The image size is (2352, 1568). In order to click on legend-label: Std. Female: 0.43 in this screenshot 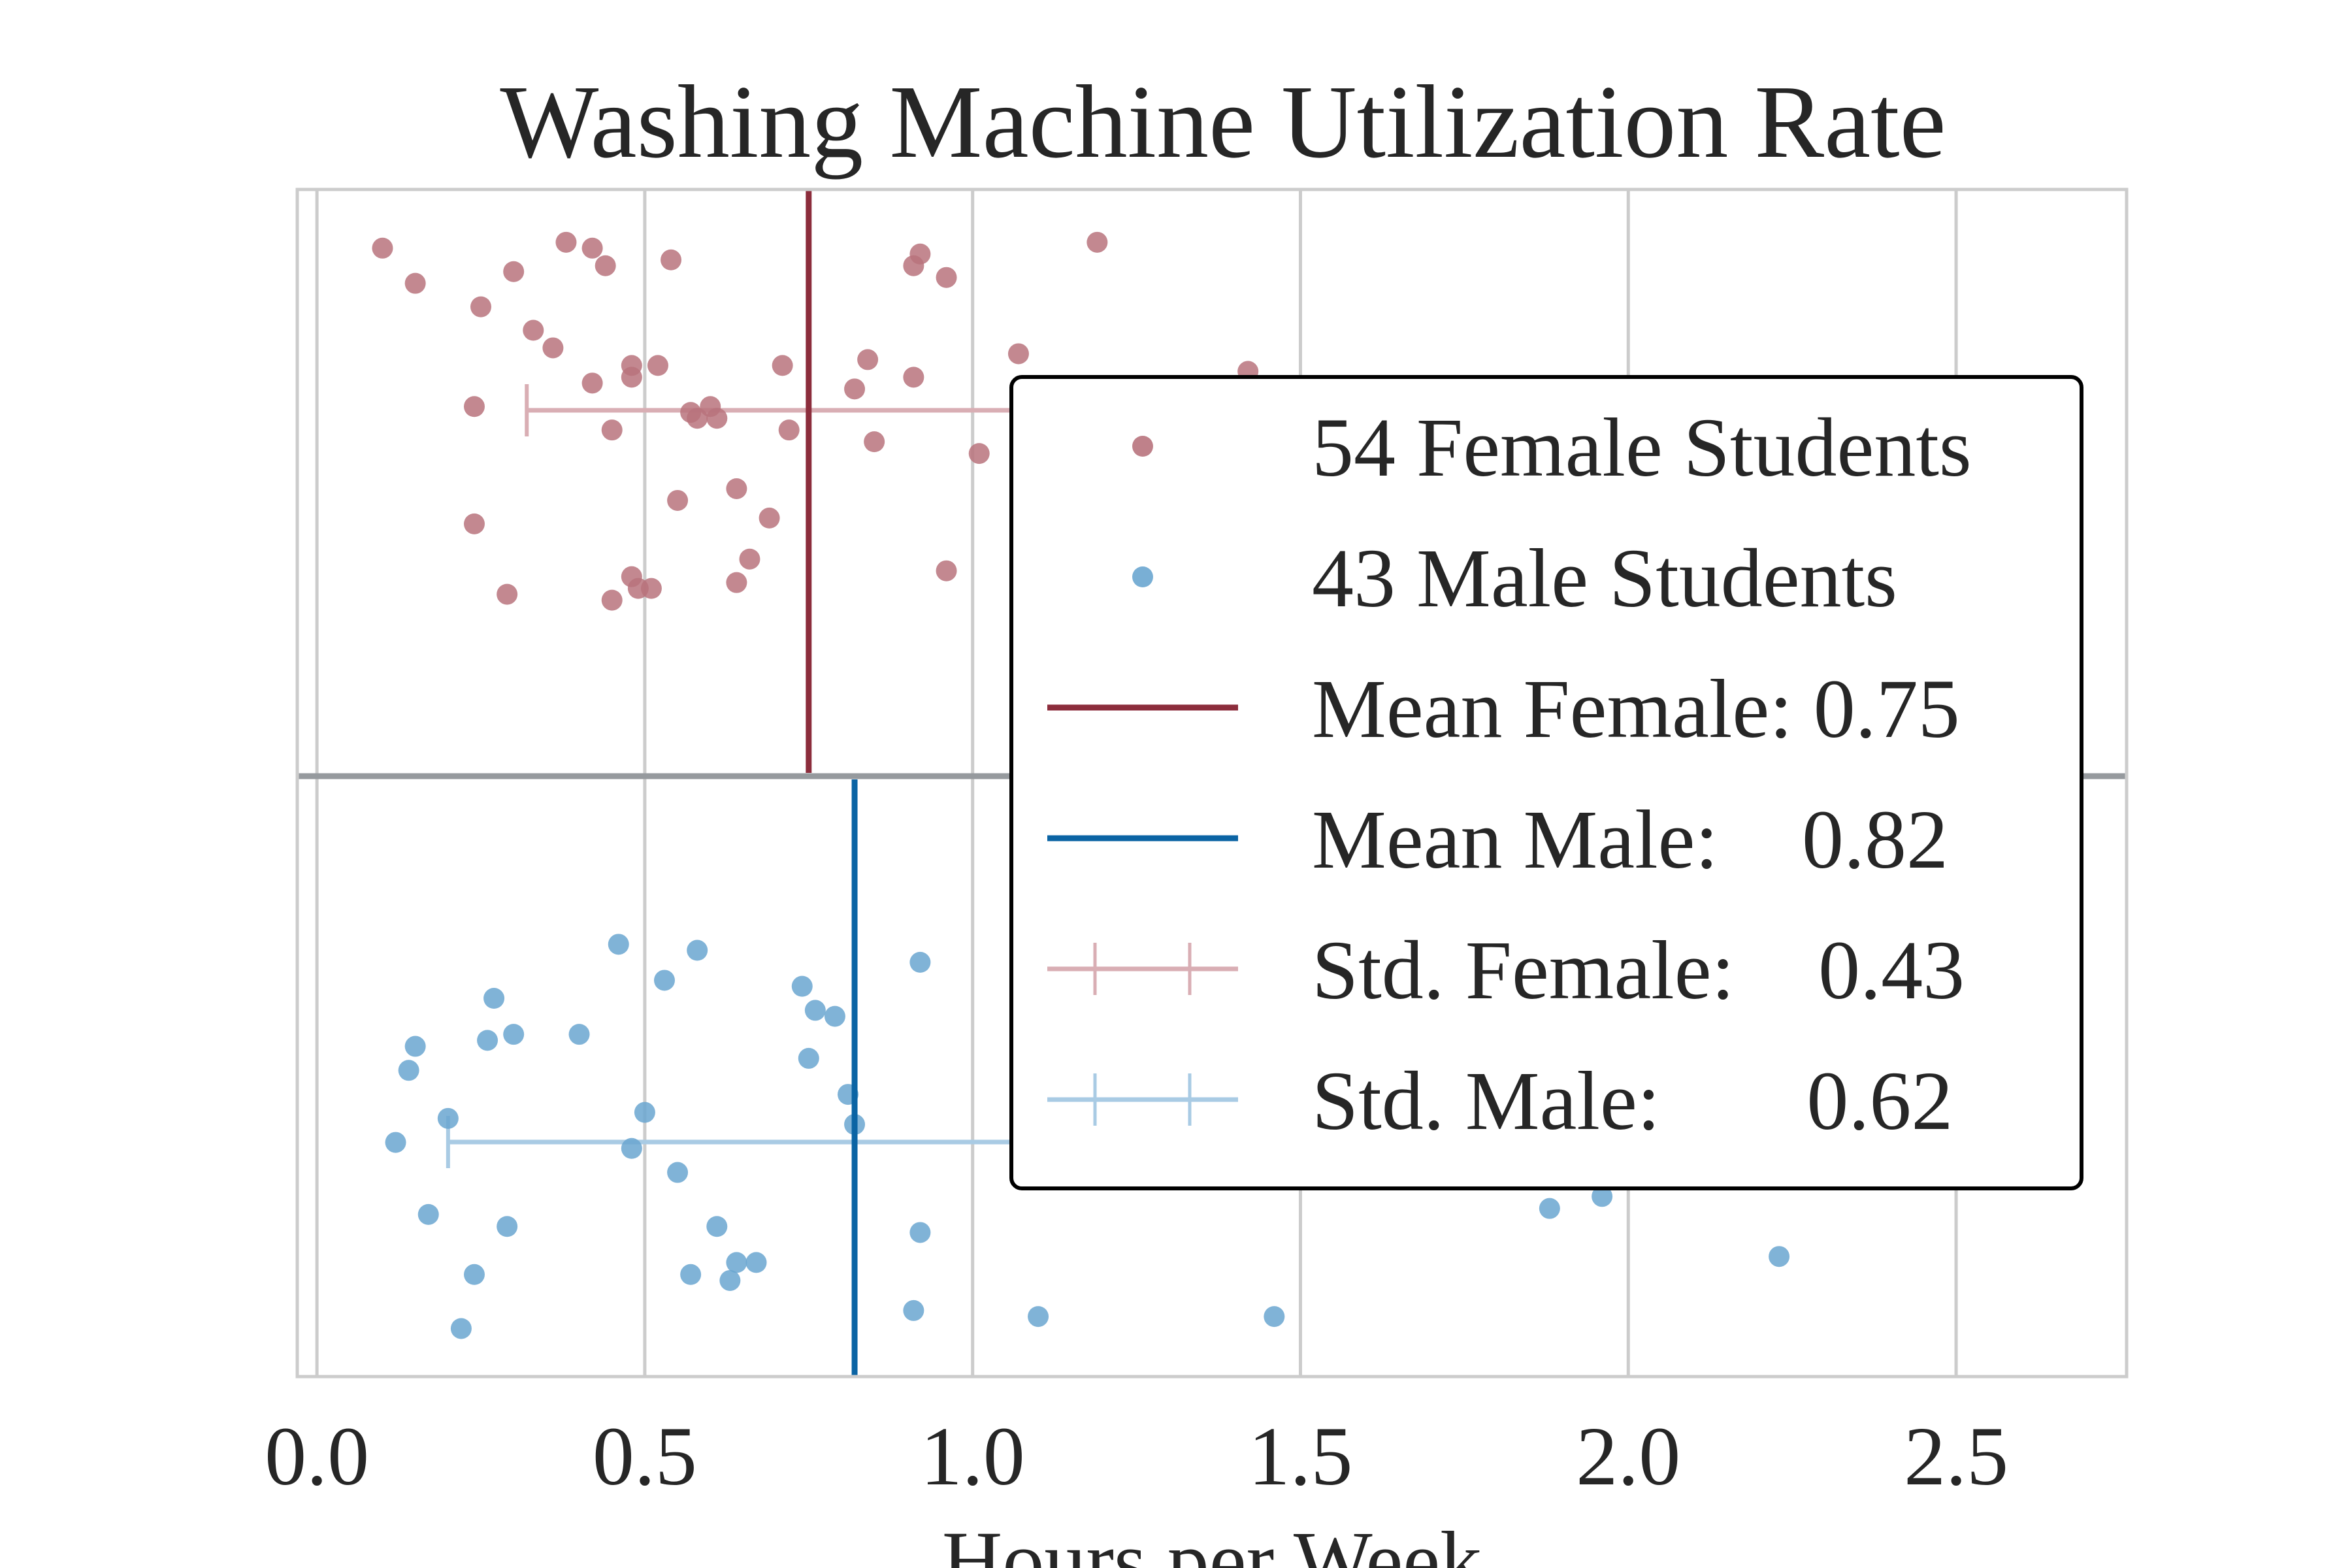, I will do `click(1638, 970)`.